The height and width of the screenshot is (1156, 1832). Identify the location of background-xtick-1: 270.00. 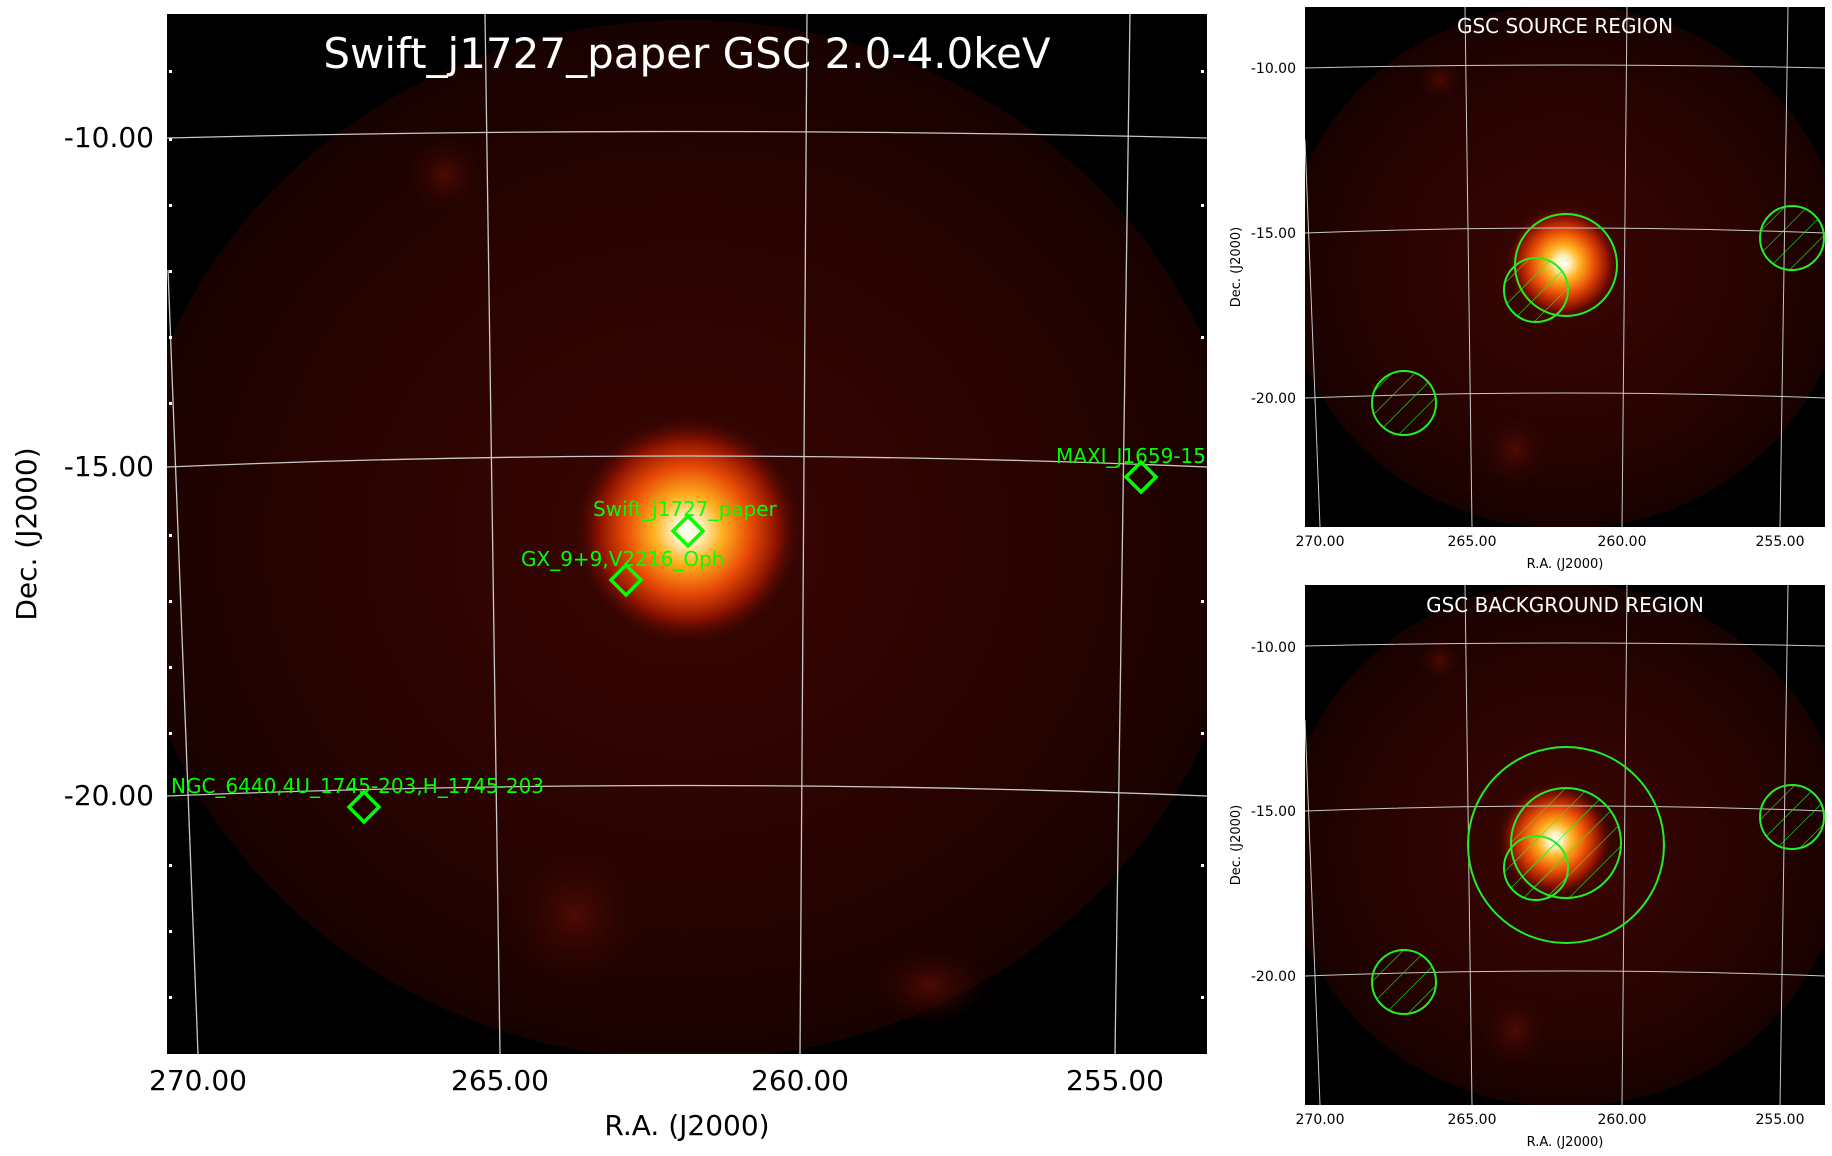
(1320, 1120).